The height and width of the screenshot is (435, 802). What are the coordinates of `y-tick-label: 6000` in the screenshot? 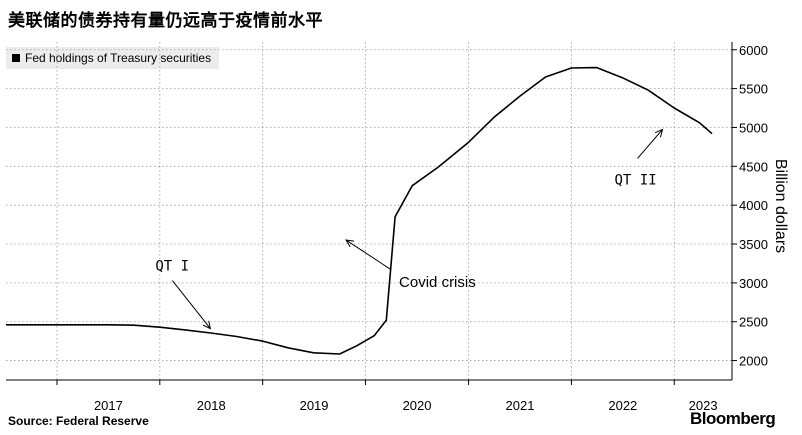 It's located at (753, 50).